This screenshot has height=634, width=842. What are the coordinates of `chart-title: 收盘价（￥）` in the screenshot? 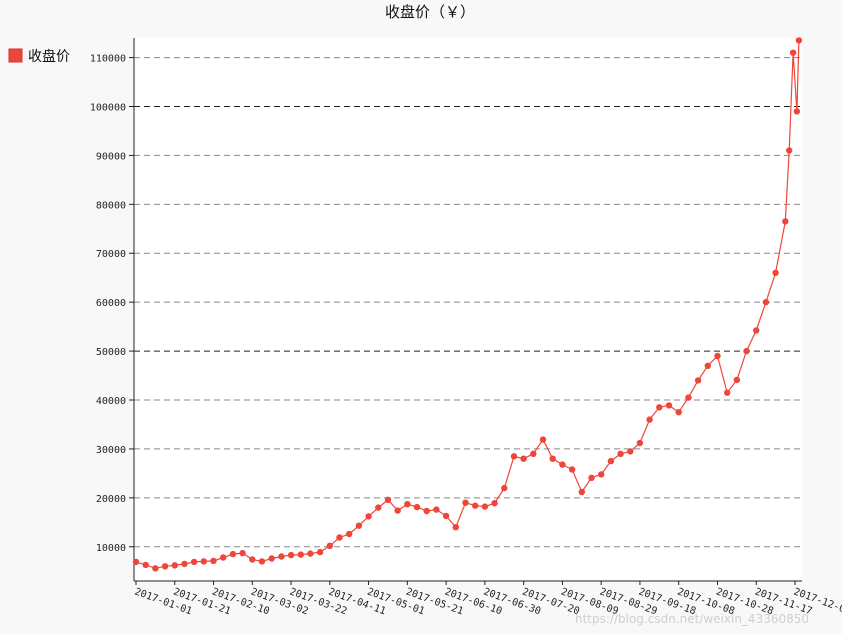 It's located at (430, 12).